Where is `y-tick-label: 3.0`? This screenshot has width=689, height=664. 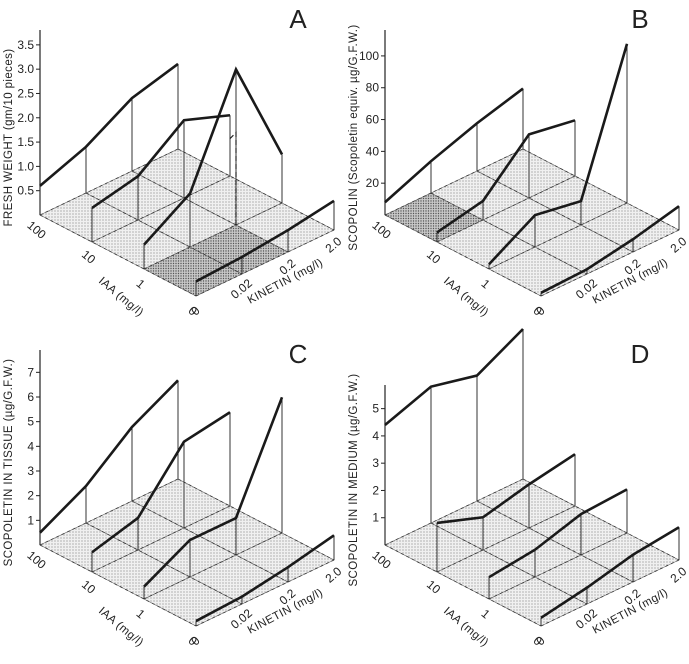 y-tick-label: 3.0 is located at coordinates (25, 69).